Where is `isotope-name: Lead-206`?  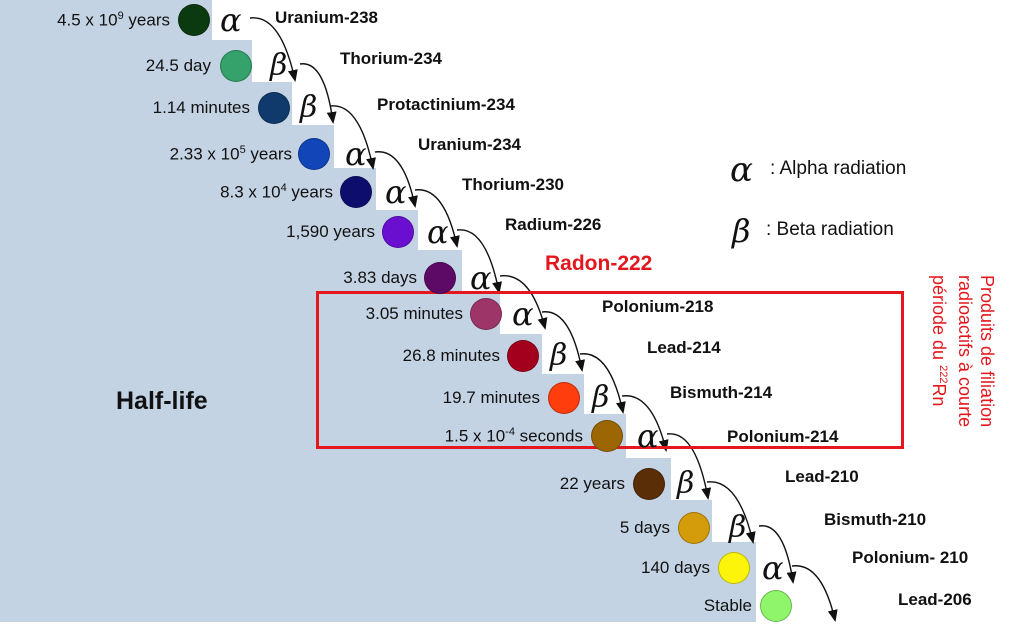
isotope-name: Lead-206 is located at coordinates (935, 599).